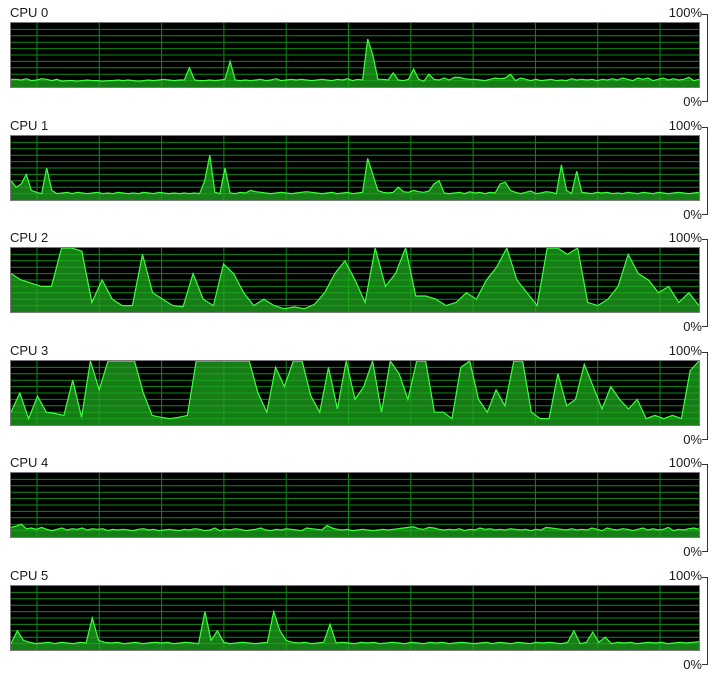  I want to click on cpu-label: CPU 4, so click(29, 462).